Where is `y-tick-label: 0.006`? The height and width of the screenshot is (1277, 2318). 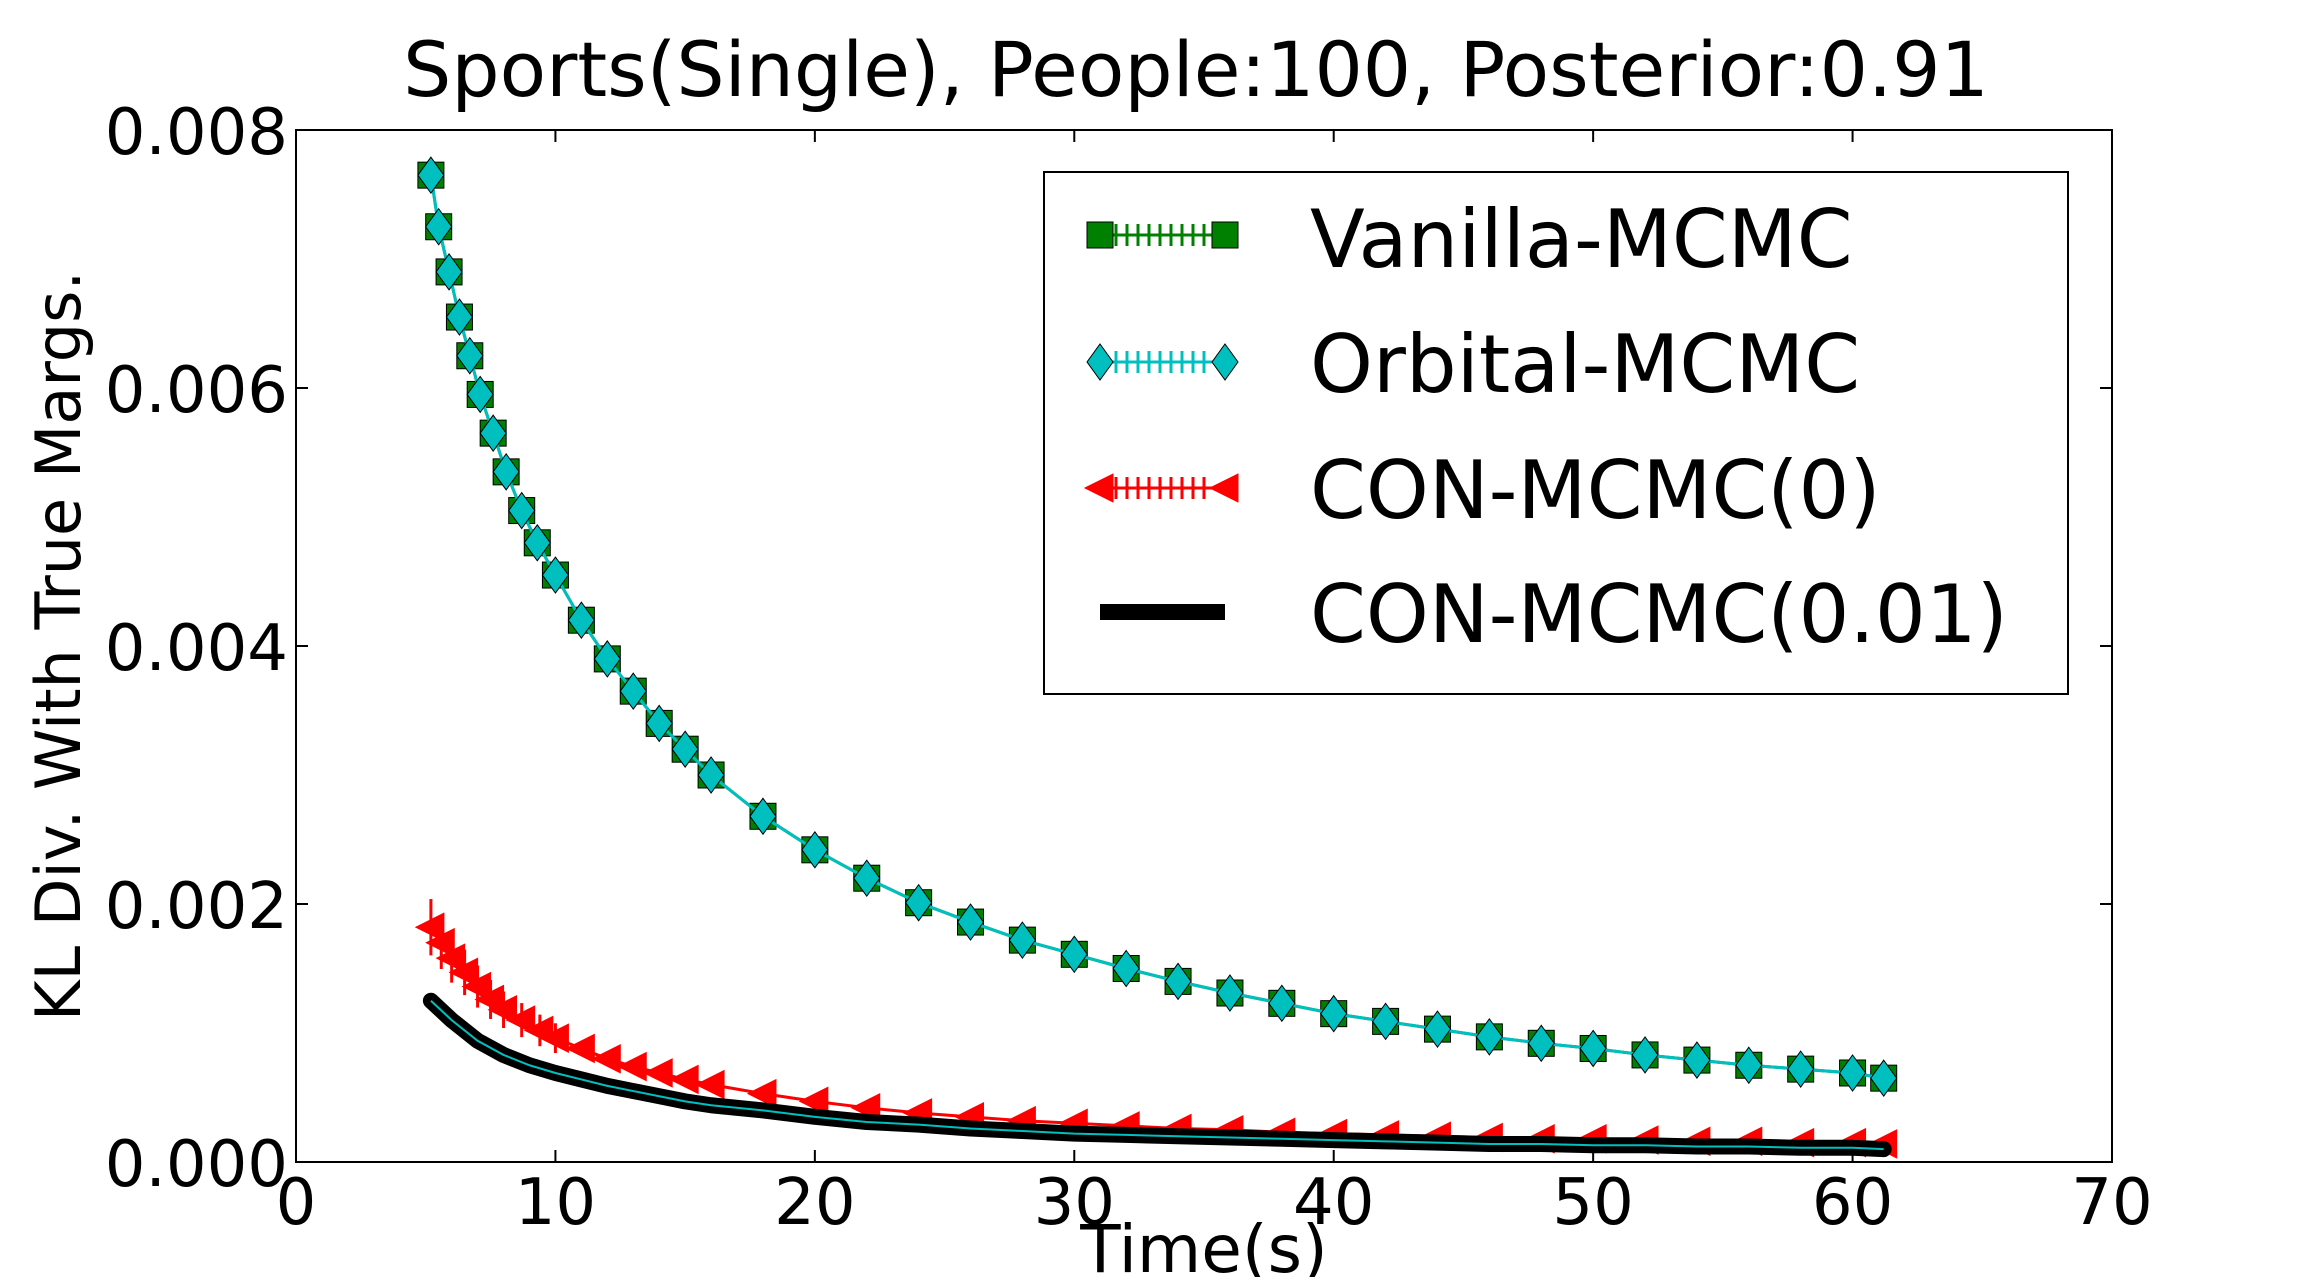
y-tick-label: 0.006 is located at coordinates (196, 391).